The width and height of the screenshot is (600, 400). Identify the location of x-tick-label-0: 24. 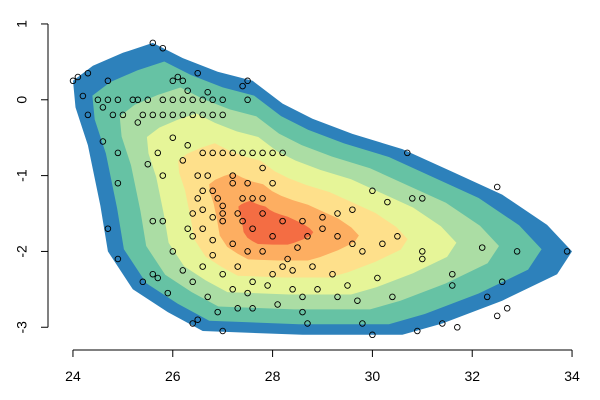
(73, 376).